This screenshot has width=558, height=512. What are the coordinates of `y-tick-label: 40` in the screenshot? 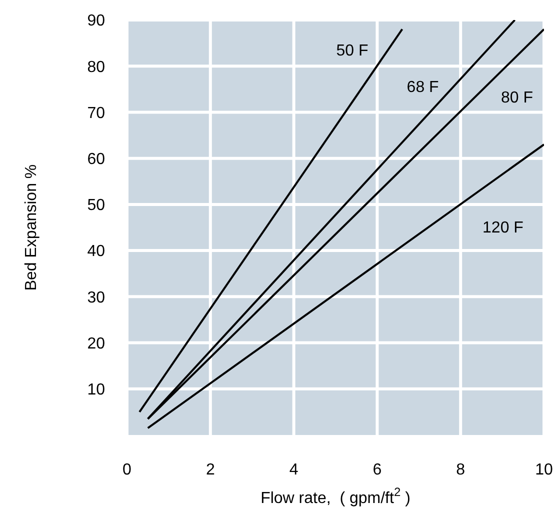 It's located at (96, 251).